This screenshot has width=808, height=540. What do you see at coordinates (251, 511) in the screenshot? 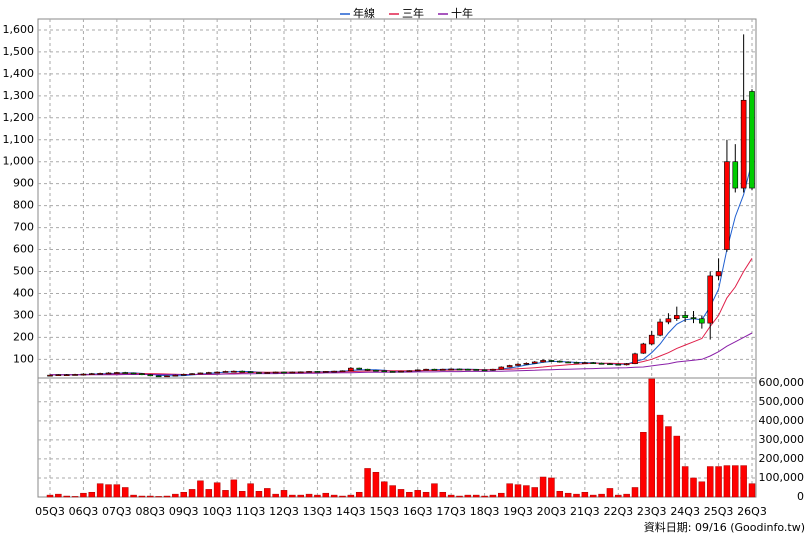
I see `x-tick-label: 11Q3` at bounding box center [251, 511].